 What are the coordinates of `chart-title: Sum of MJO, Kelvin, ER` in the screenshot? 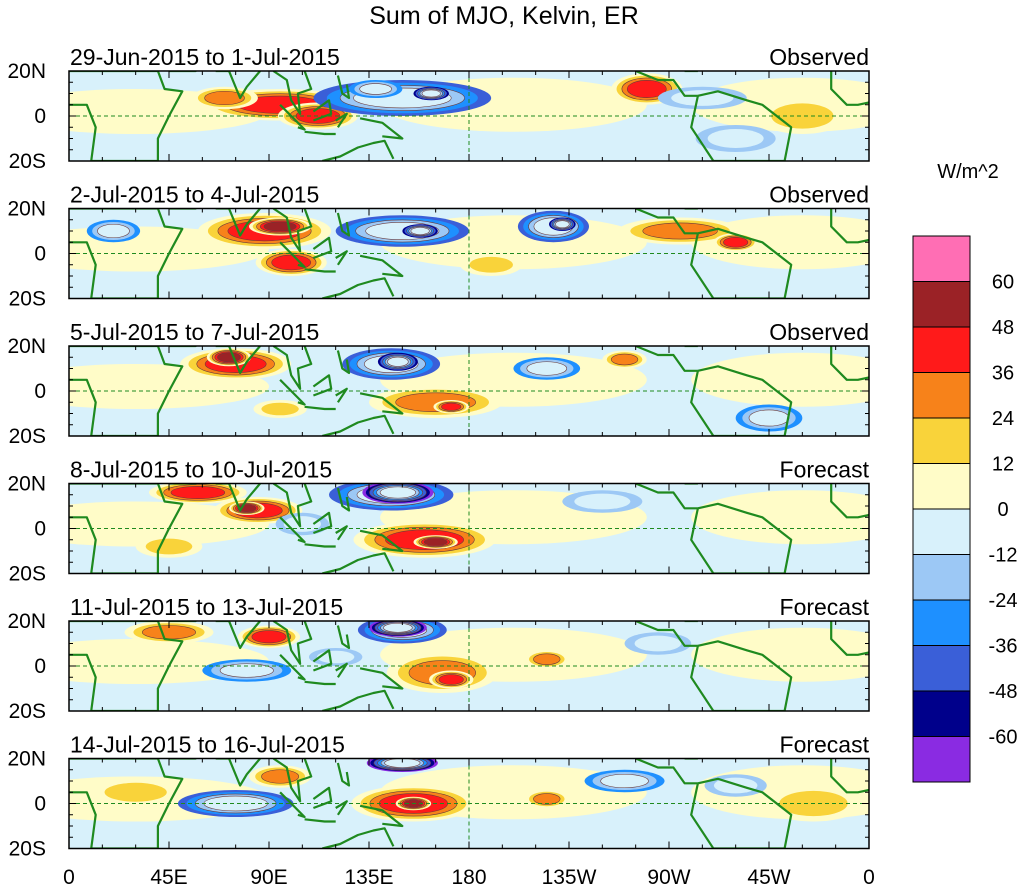 It's located at (504, 16).